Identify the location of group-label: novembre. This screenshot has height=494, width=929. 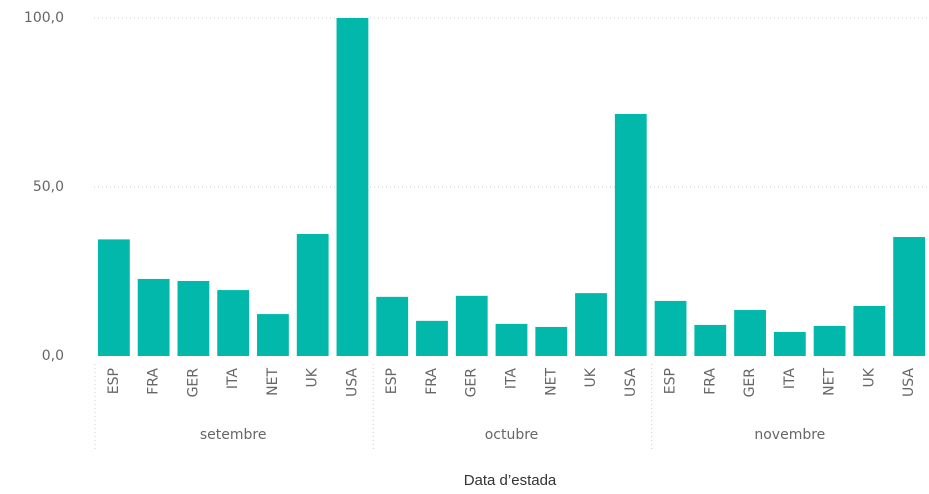
(789, 435).